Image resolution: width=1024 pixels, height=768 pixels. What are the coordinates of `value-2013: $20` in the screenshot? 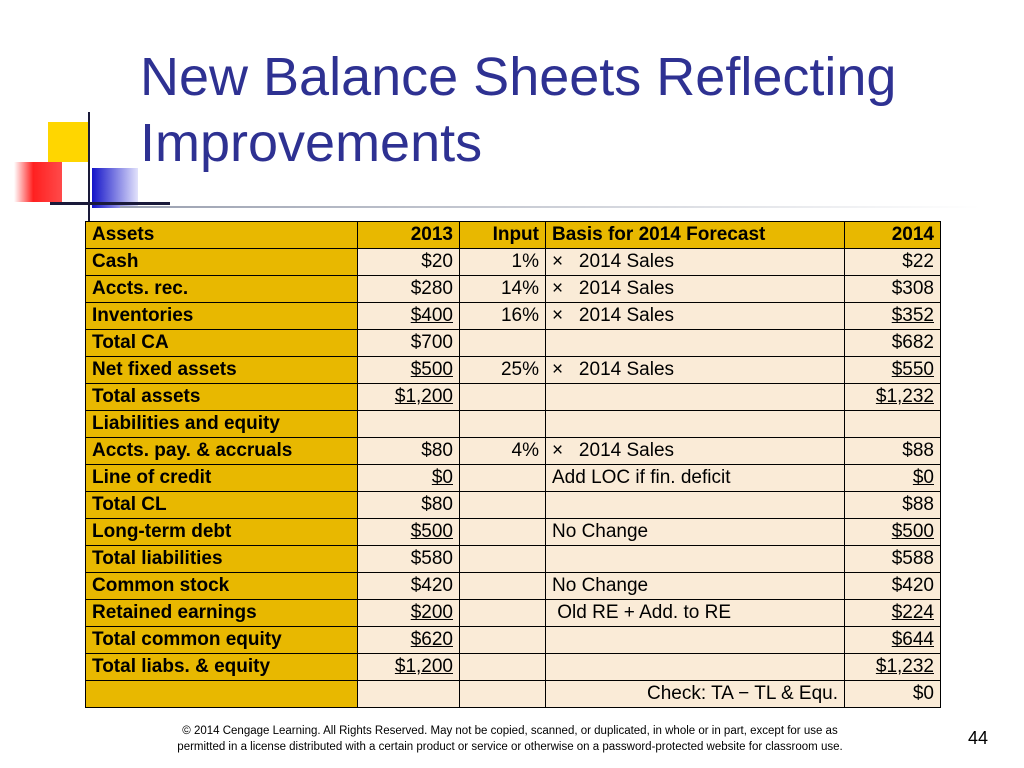 It's located at (408, 262).